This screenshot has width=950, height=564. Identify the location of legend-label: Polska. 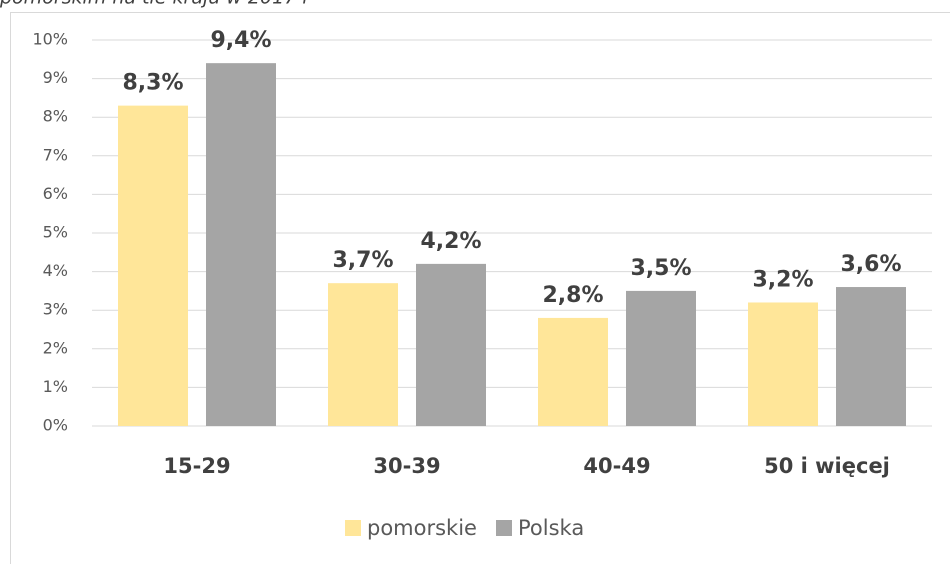
(551, 528).